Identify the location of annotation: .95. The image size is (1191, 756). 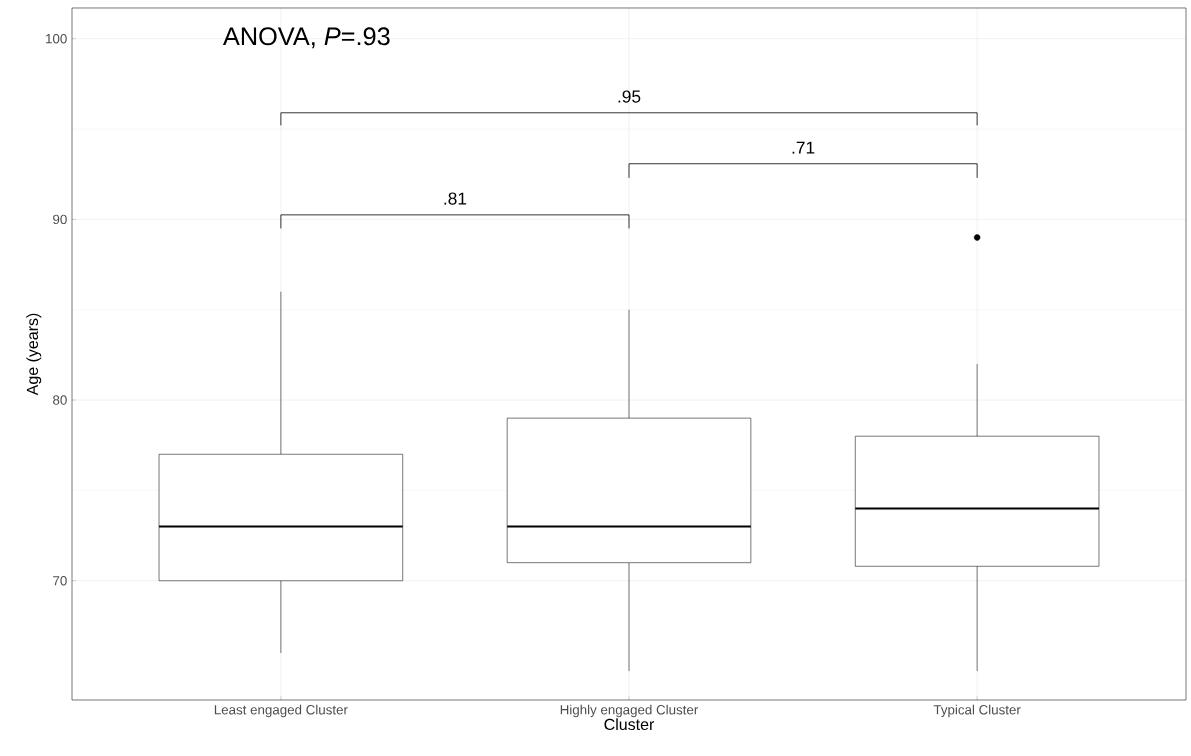
(629, 96).